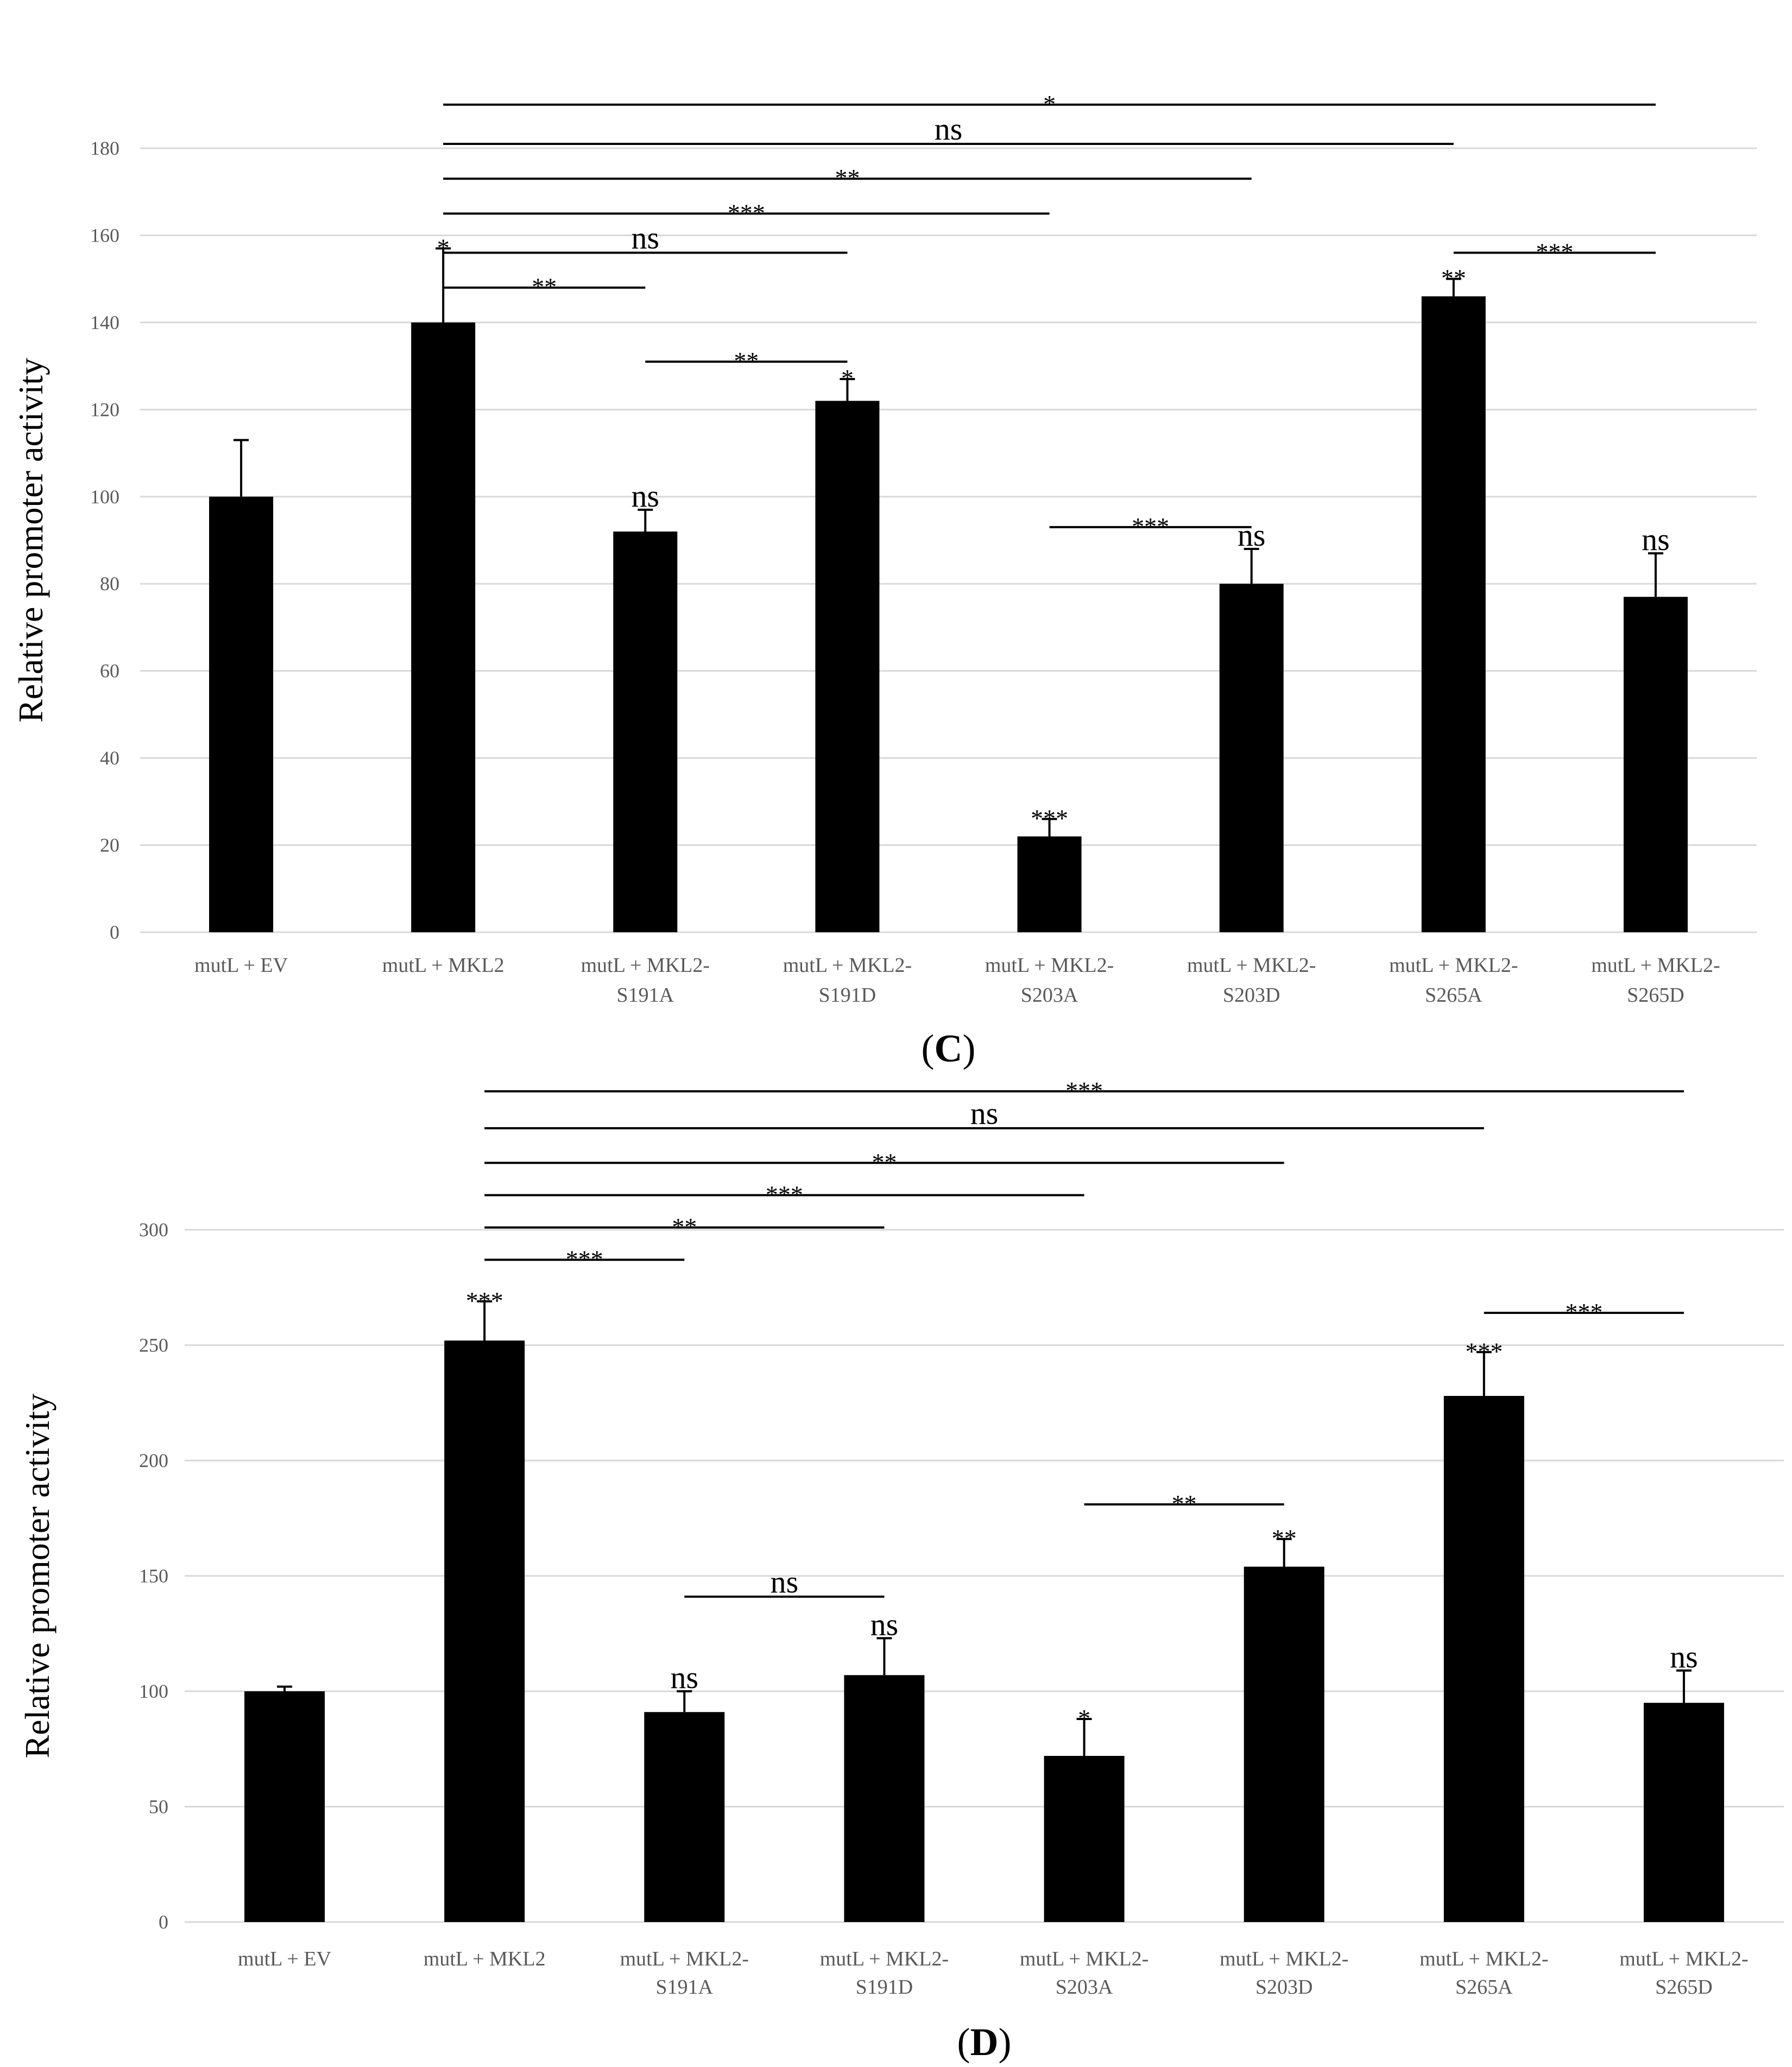 The width and height of the screenshot is (1792, 2067). I want to click on y-tick-label: 80, so click(110, 584).